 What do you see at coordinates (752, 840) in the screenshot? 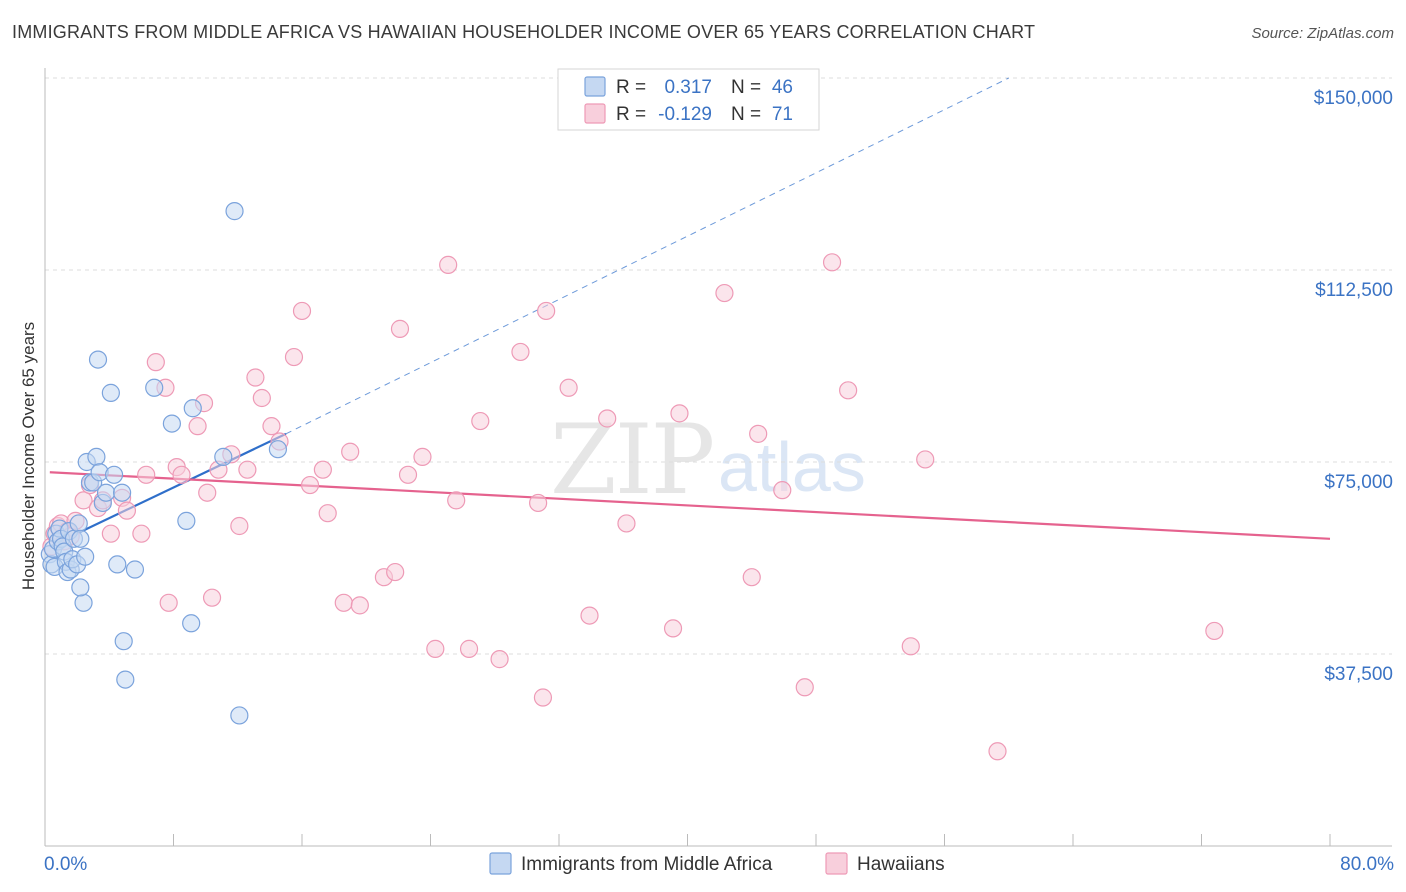
I see `x-tick-marks` at bounding box center [752, 840].